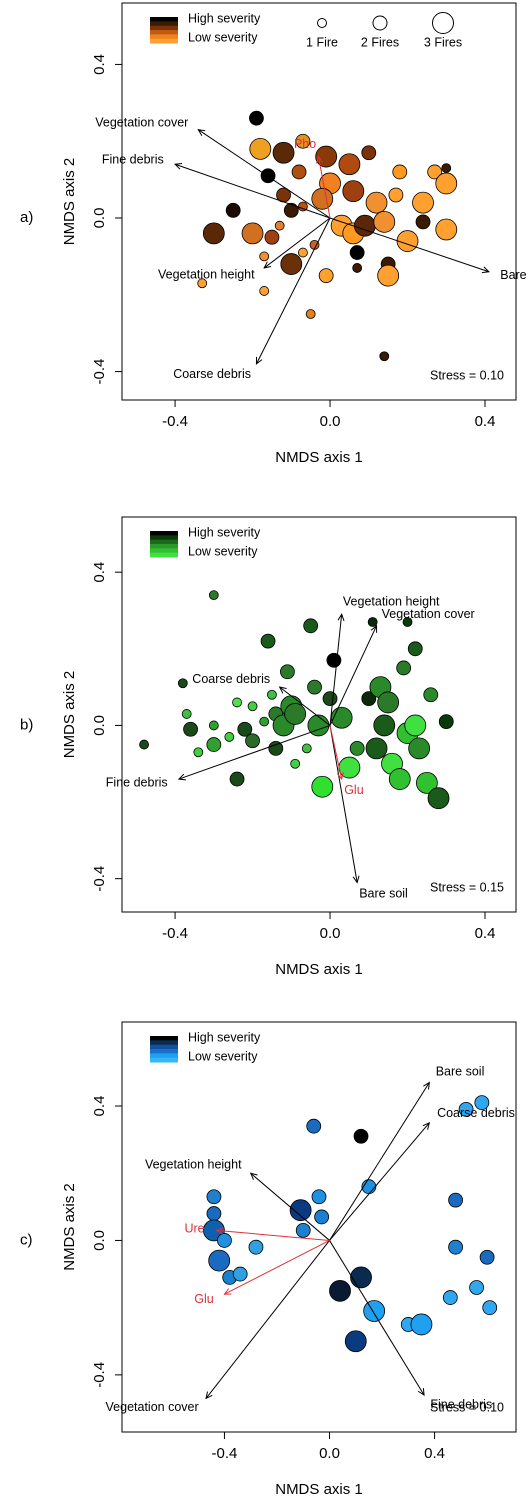 Image resolution: width=528 pixels, height=1508 pixels. I want to click on x-tick-label: 0.4, so click(485, 933).